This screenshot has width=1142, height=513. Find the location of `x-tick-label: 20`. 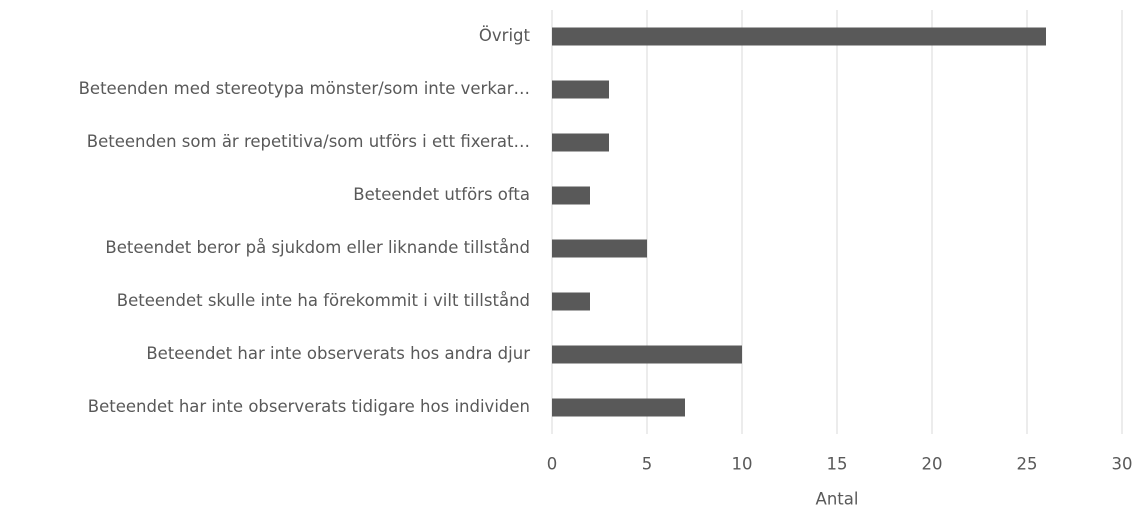

x-tick-label: 20 is located at coordinates (932, 464).